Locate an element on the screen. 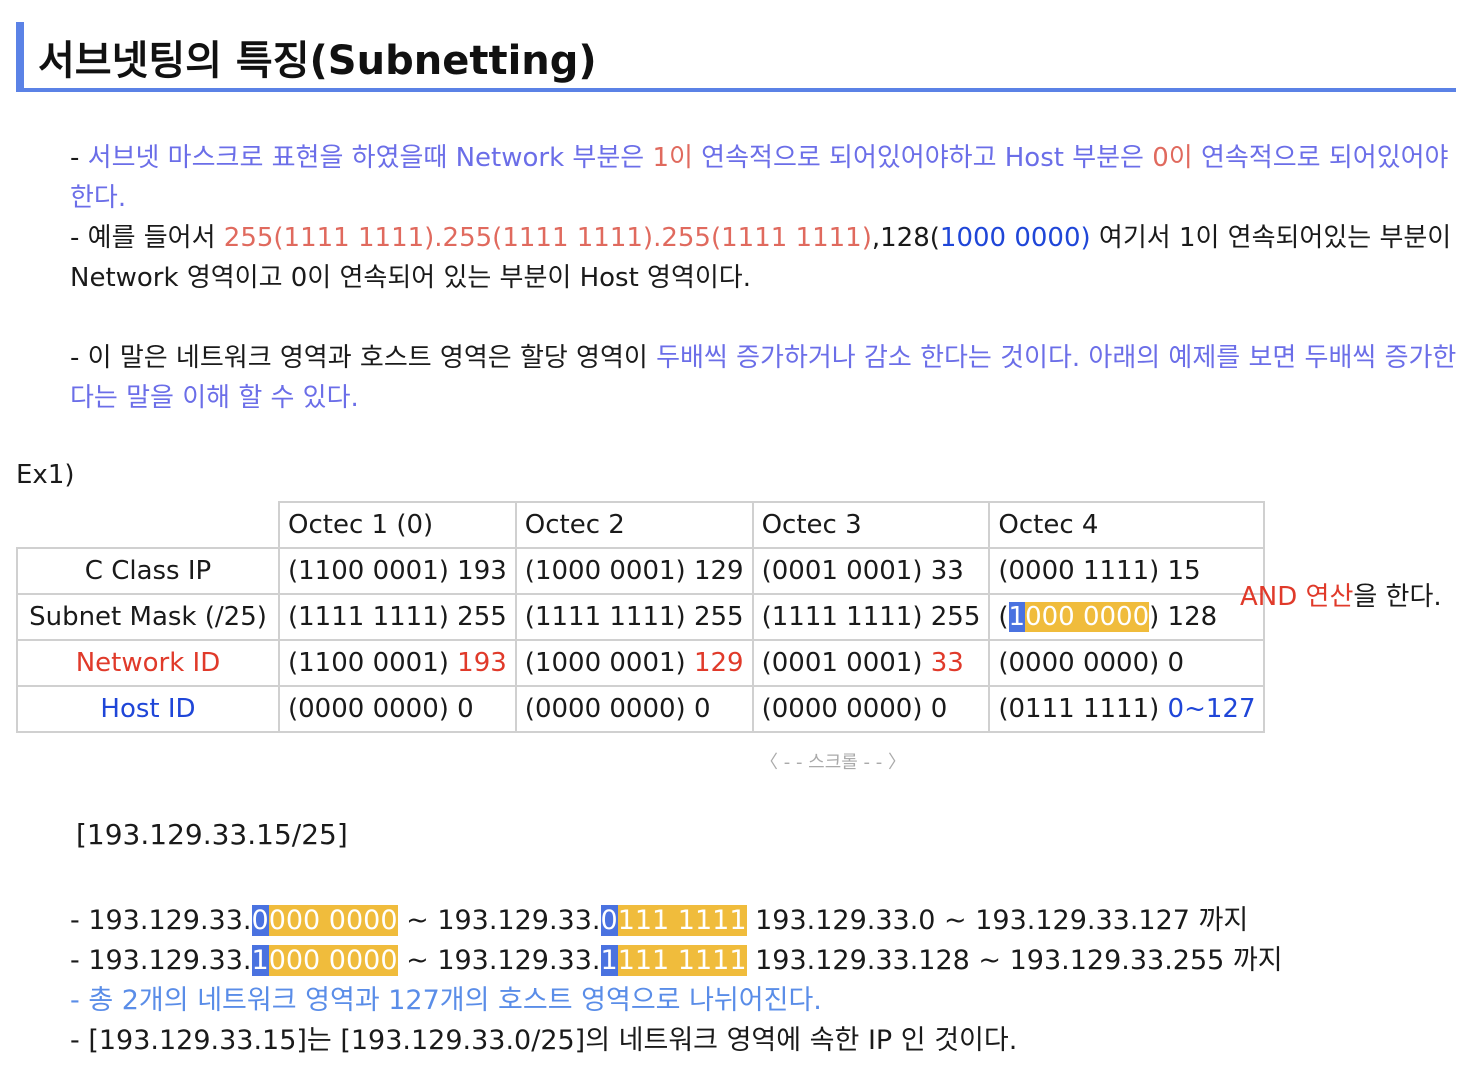  table-cell: (0000 1111) 15 is located at coordinates (1127, 571).